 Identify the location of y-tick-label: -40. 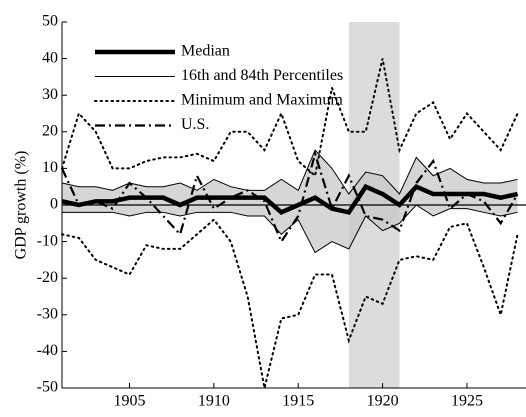
(47, 350).